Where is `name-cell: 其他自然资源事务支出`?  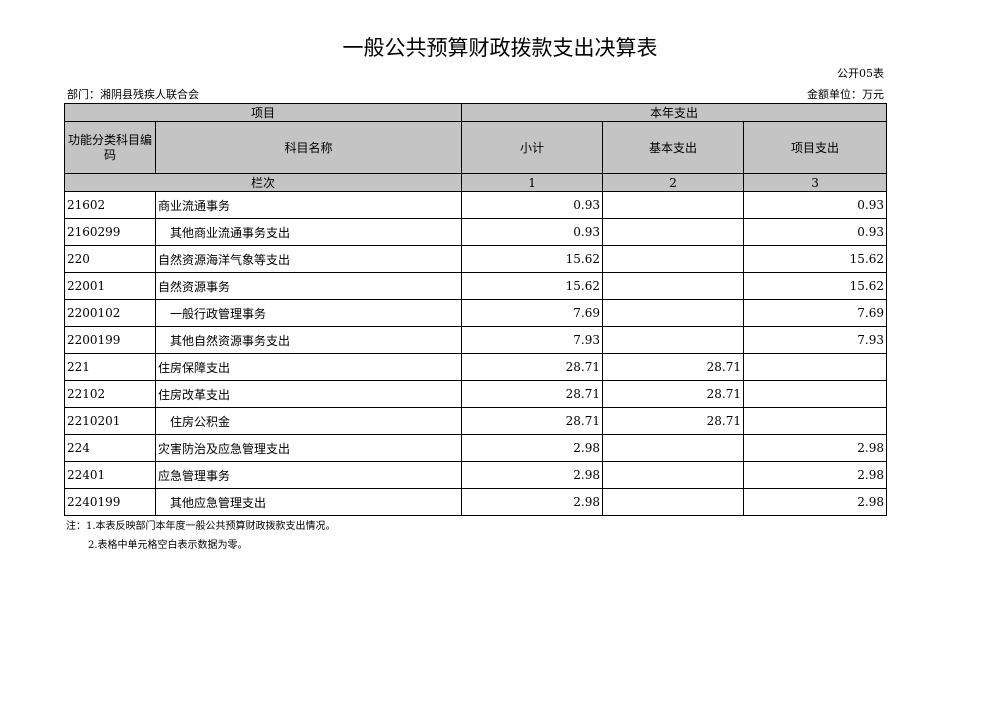
name-cell: 其他自然资源事务支出 is located at coordinates (308, 340).